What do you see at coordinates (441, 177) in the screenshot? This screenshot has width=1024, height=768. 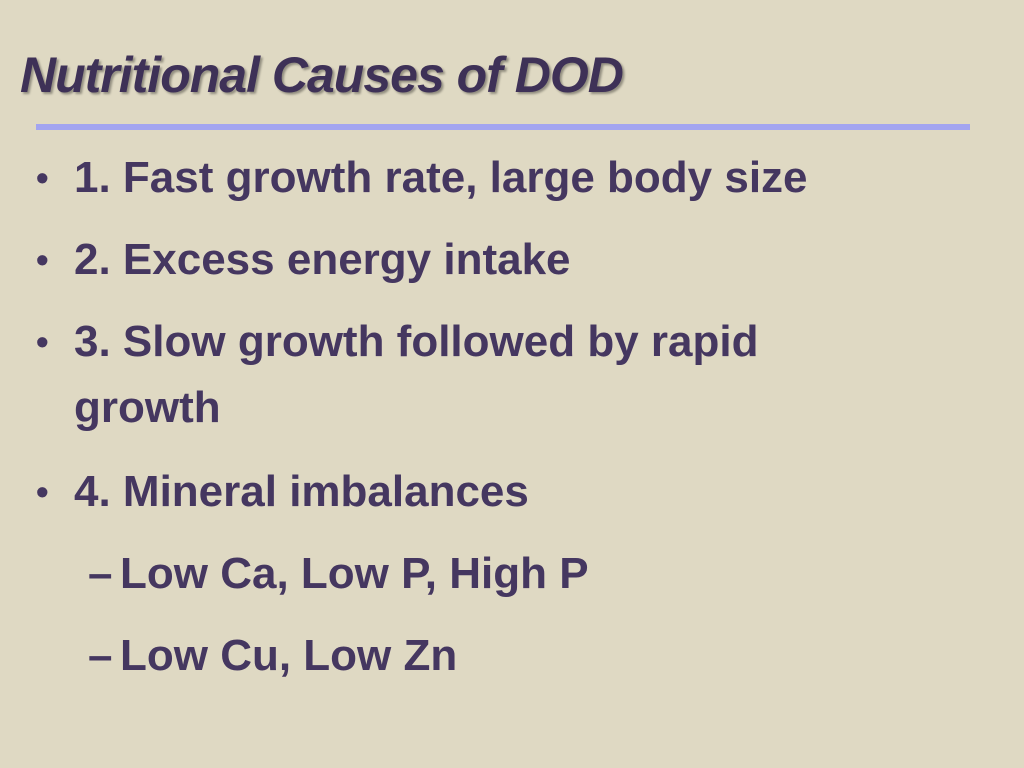 I see `list-item-text: 1. Fast growth rate, large body size` at bounding box center [441, 177].